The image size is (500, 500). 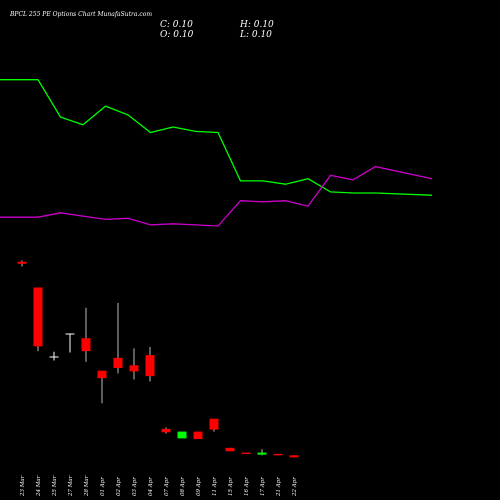 I want to click on x-tick-label: 02 Apr, so click(x=119, y=486).